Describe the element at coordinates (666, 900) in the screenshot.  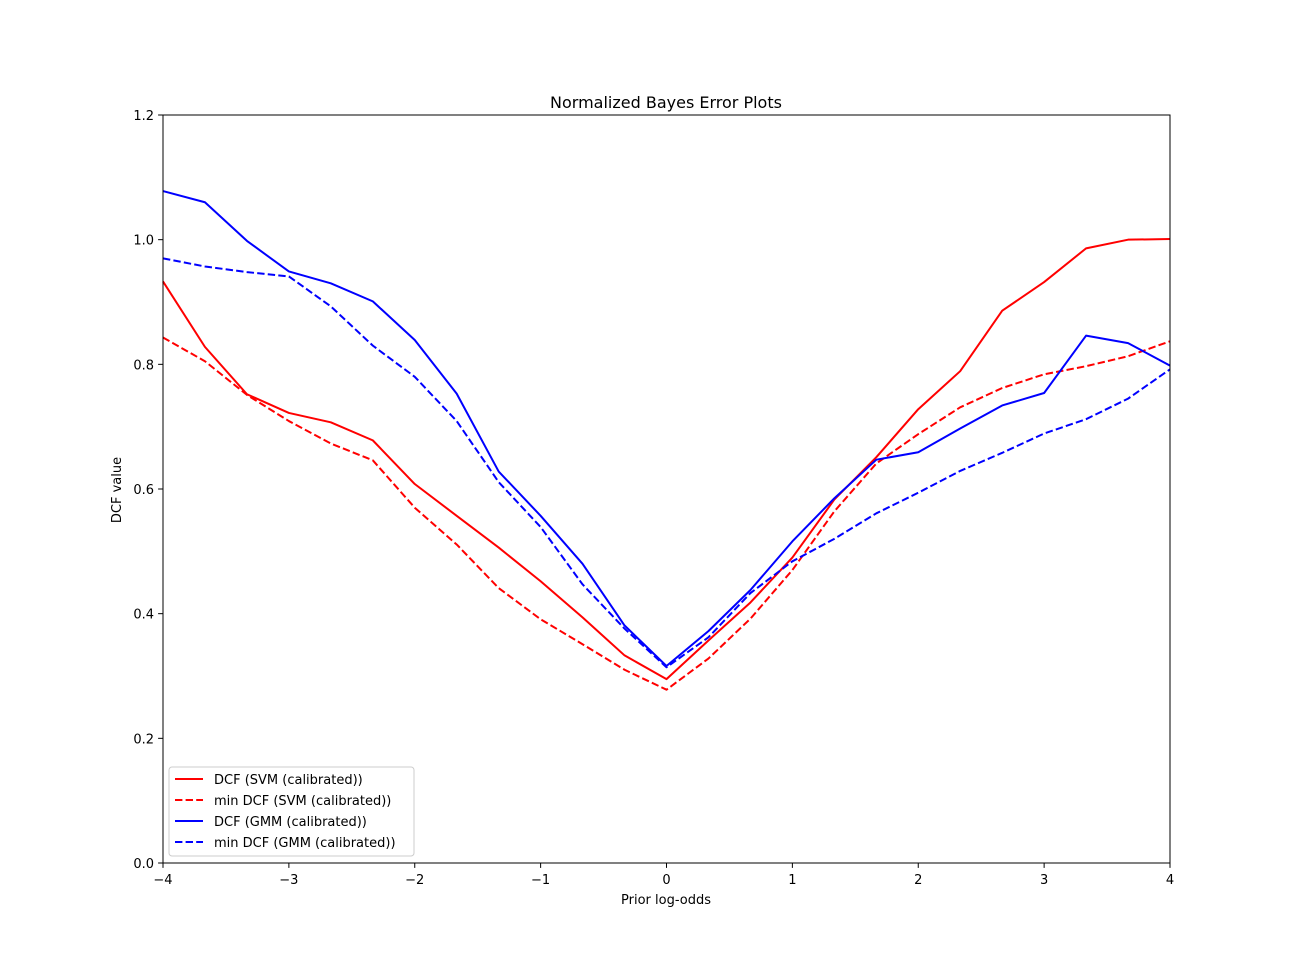
I see `x-axis-title: Prior log-odds` at that location.